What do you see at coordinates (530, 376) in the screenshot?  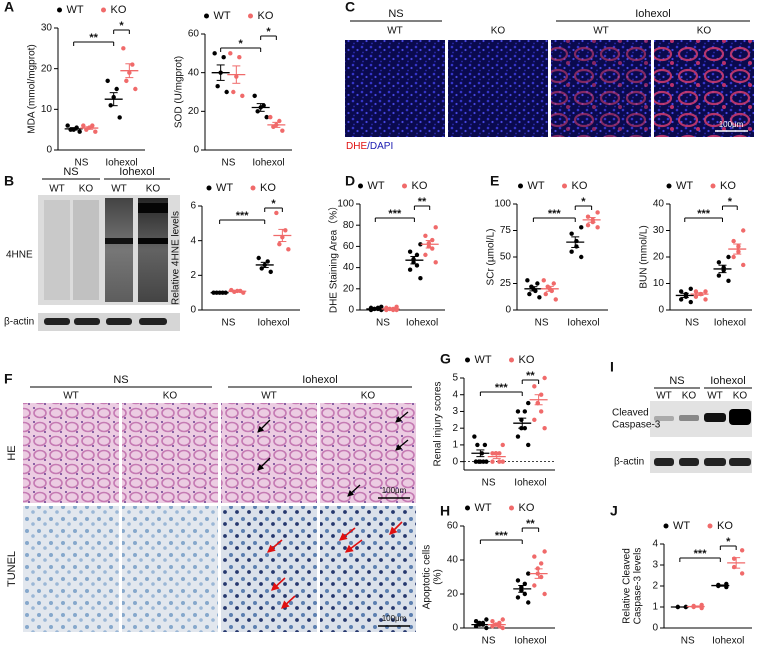 I see `significance-label: **` at bounding box center [530, 376].